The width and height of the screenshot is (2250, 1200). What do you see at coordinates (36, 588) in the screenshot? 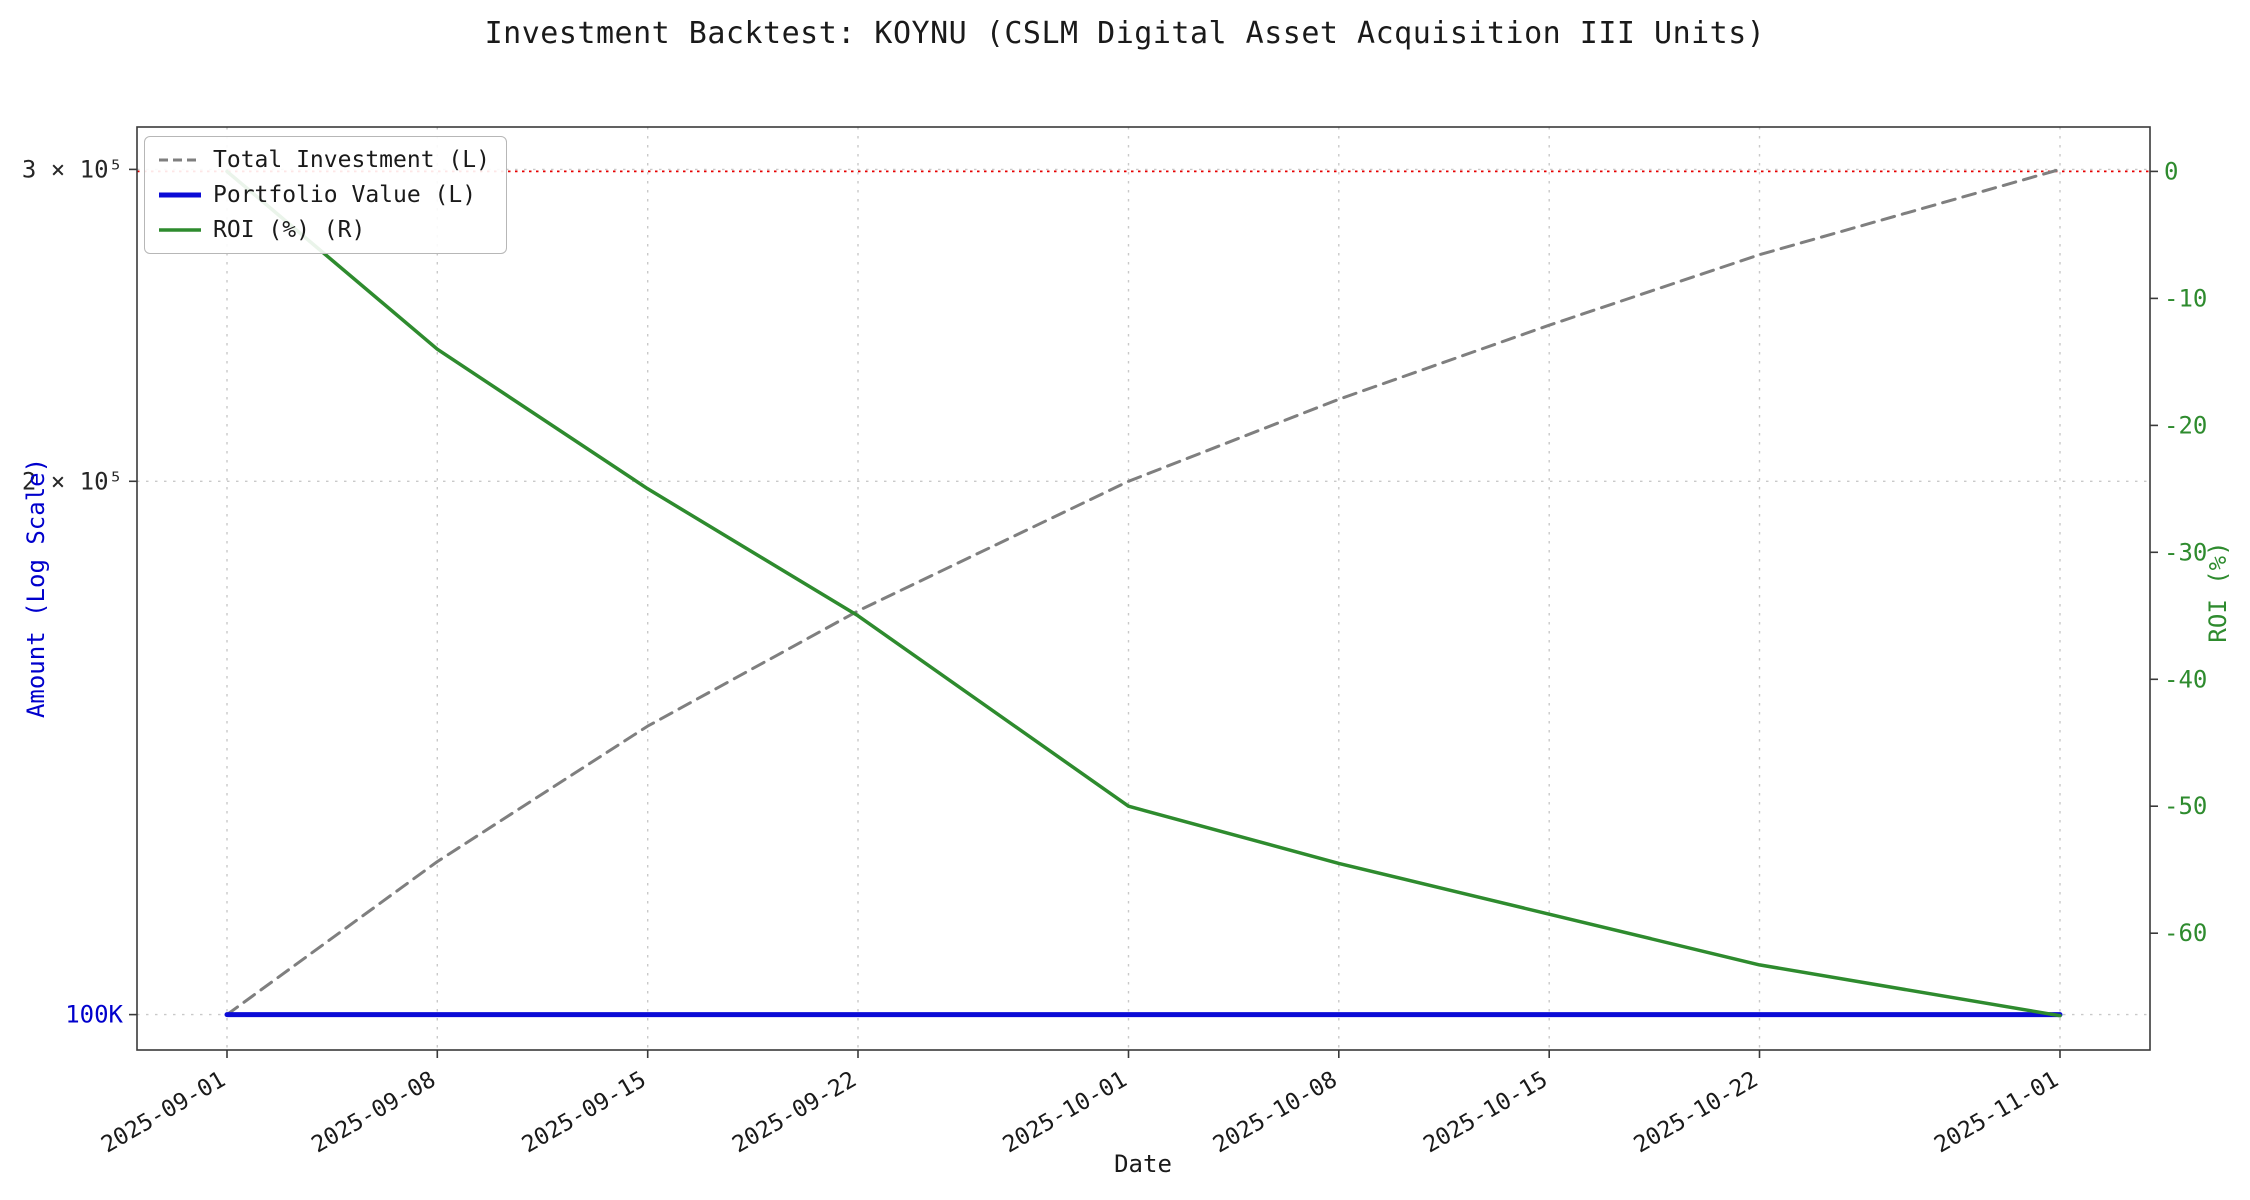
I see `left-axis-label: Amount (Log Scale)` at bounding box center [36, 588].